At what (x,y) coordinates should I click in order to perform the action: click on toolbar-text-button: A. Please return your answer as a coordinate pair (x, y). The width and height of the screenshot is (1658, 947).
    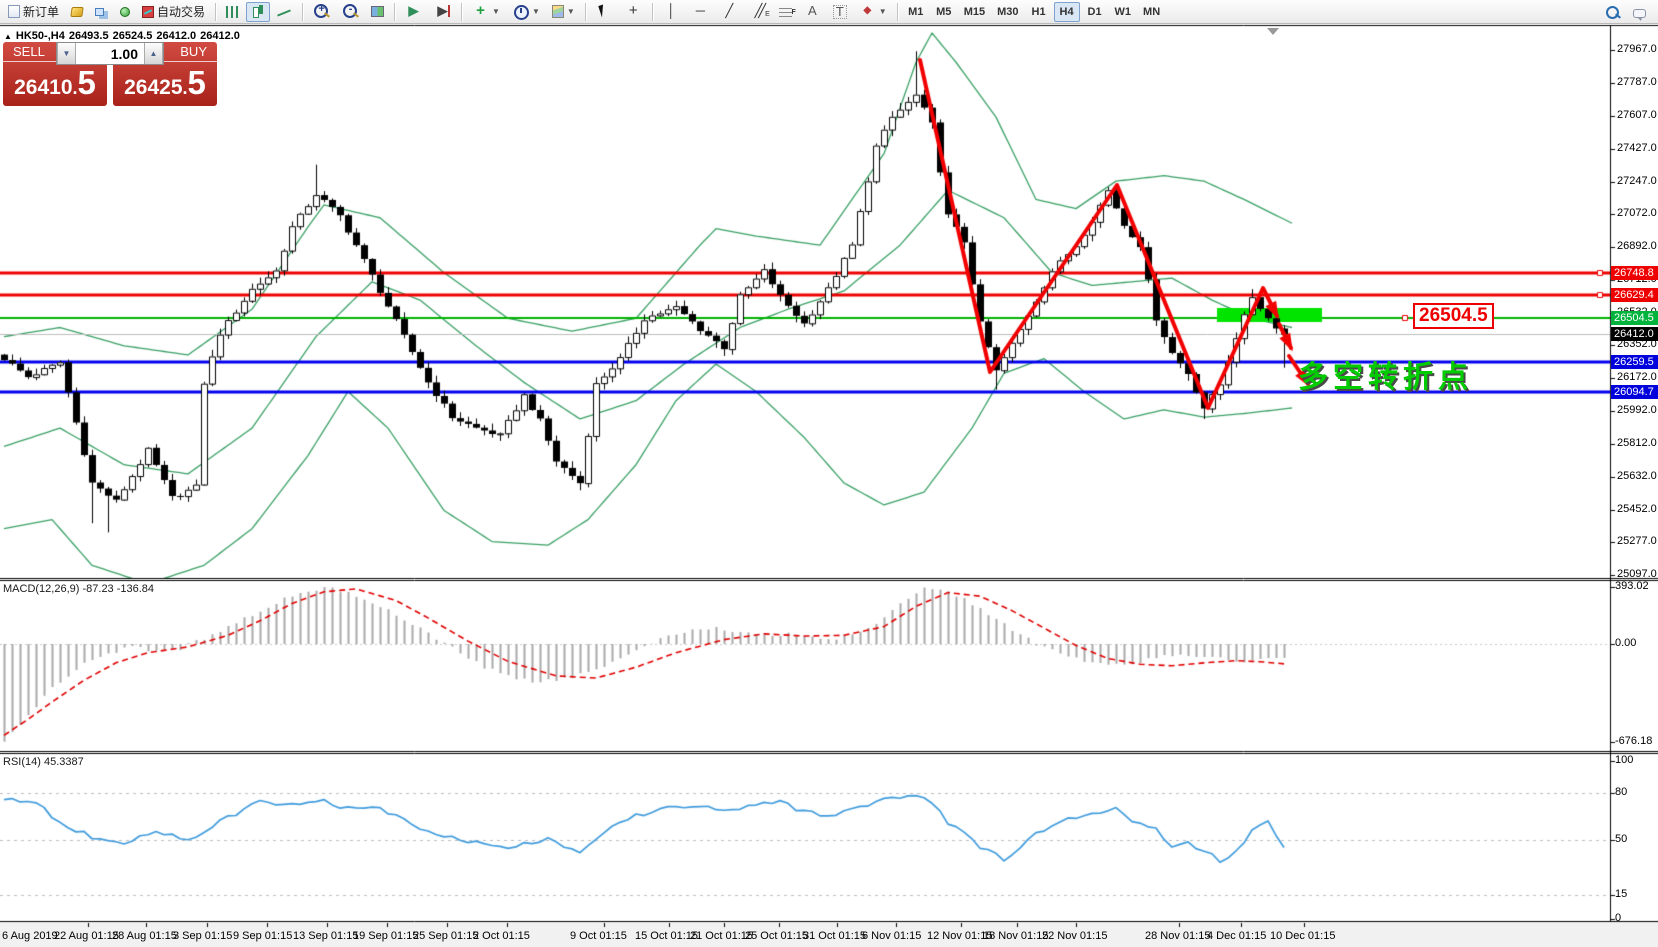
    Looking at the image, I should click on (812, 12).